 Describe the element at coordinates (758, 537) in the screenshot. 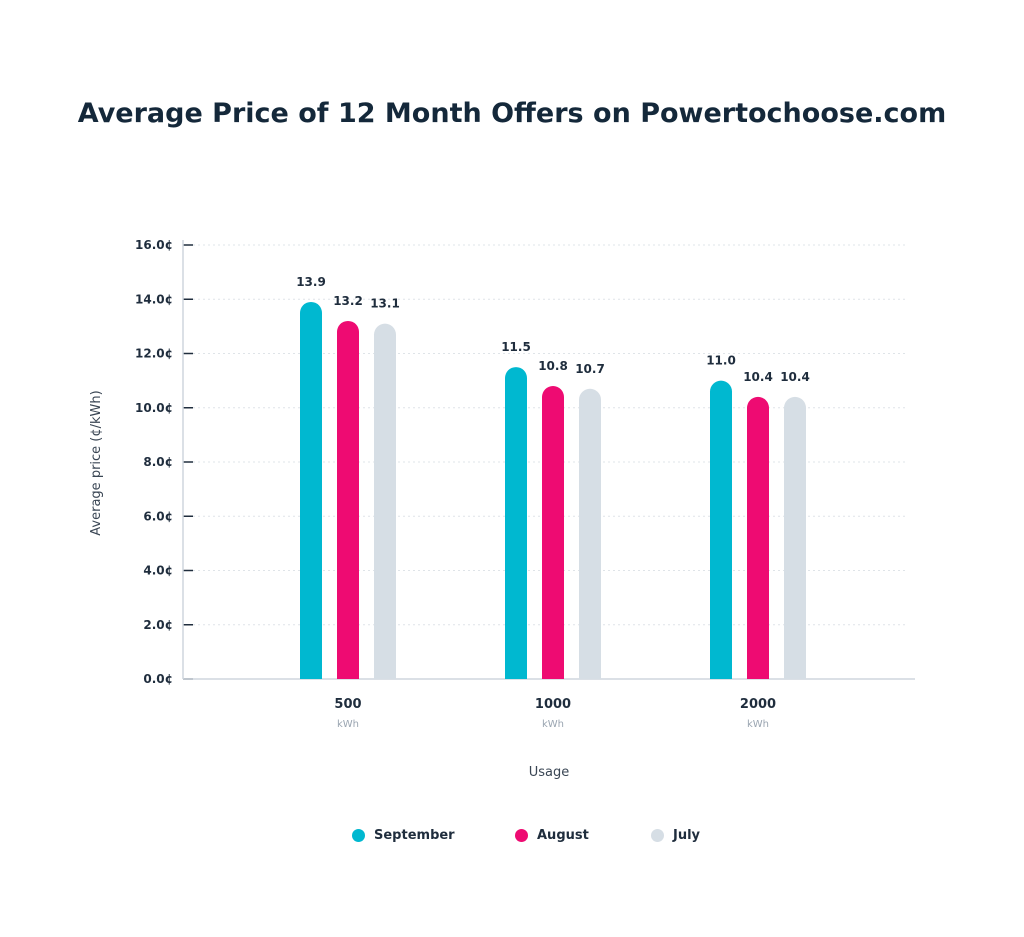

I see `bar-august-2000` at that location.